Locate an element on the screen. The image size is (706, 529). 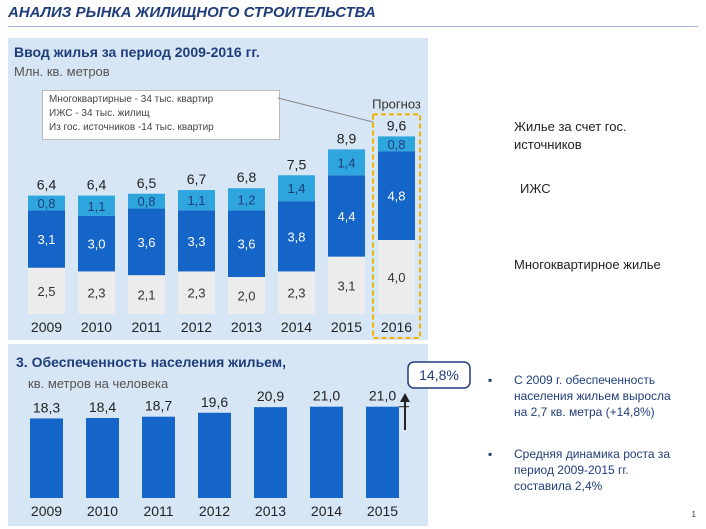
data-label-izhs: 4,4 is located at coordinates (346, 216).